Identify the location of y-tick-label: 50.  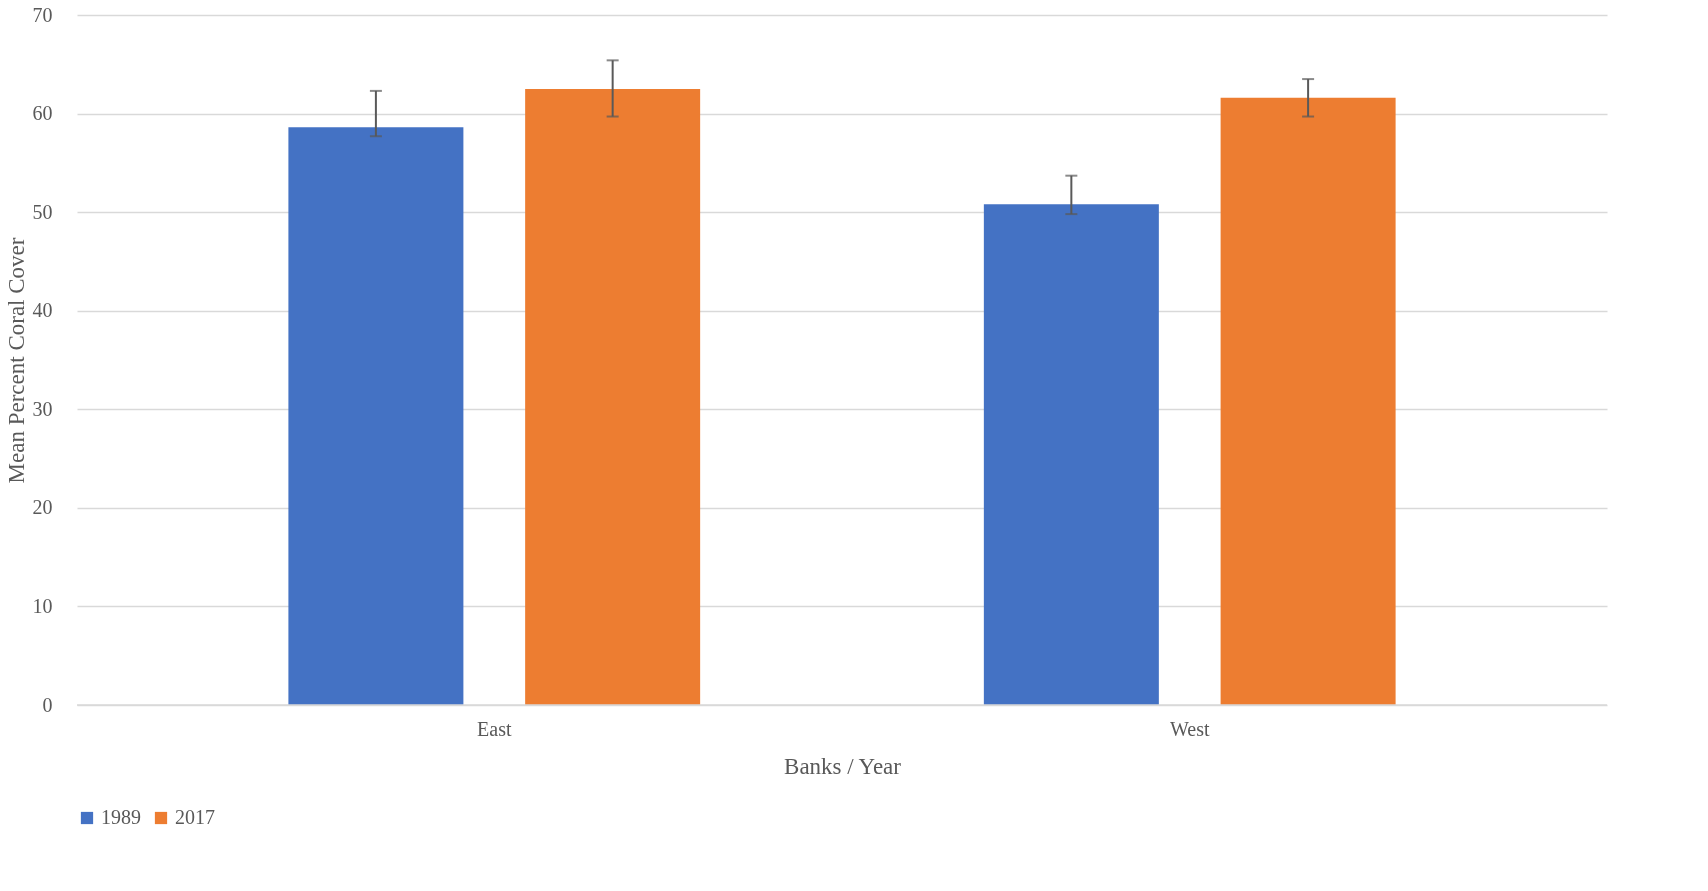
(42, 211).